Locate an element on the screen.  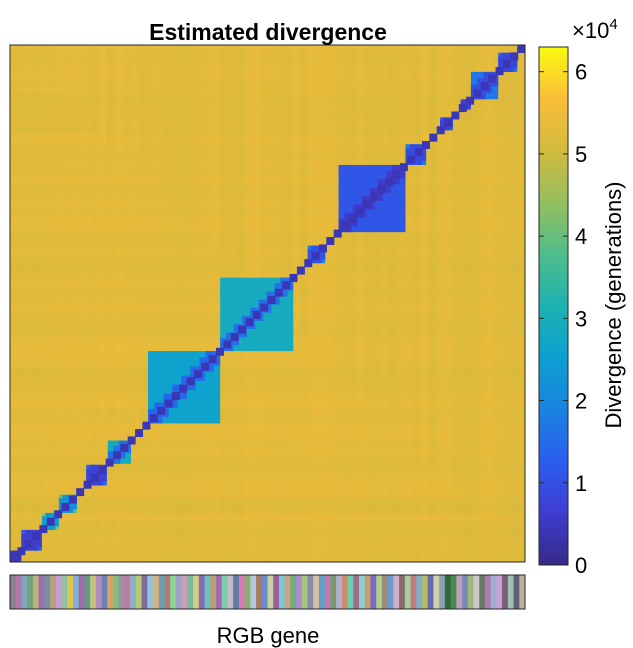
colorbar-multiplier-exponent: 4 is located at coordinates (613, 24).